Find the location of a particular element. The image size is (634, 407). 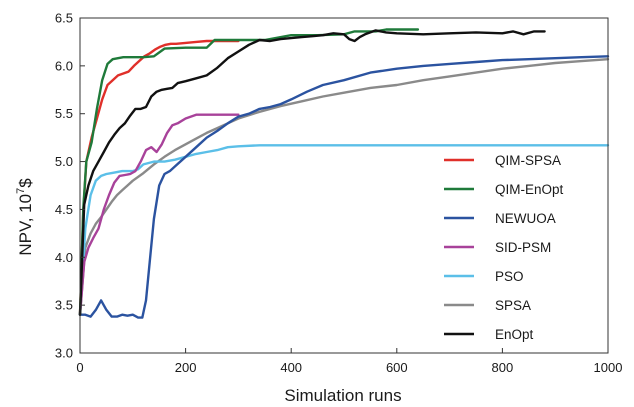

y-tick-label: 3.0 is located at coordinates (64, 353).